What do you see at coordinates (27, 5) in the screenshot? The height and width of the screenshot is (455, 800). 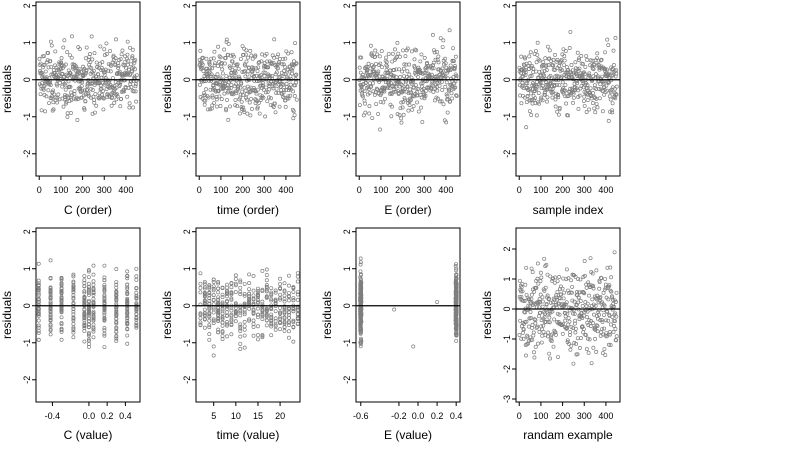 I see `y-tick-label: 2` at bounding box center [27, 5].